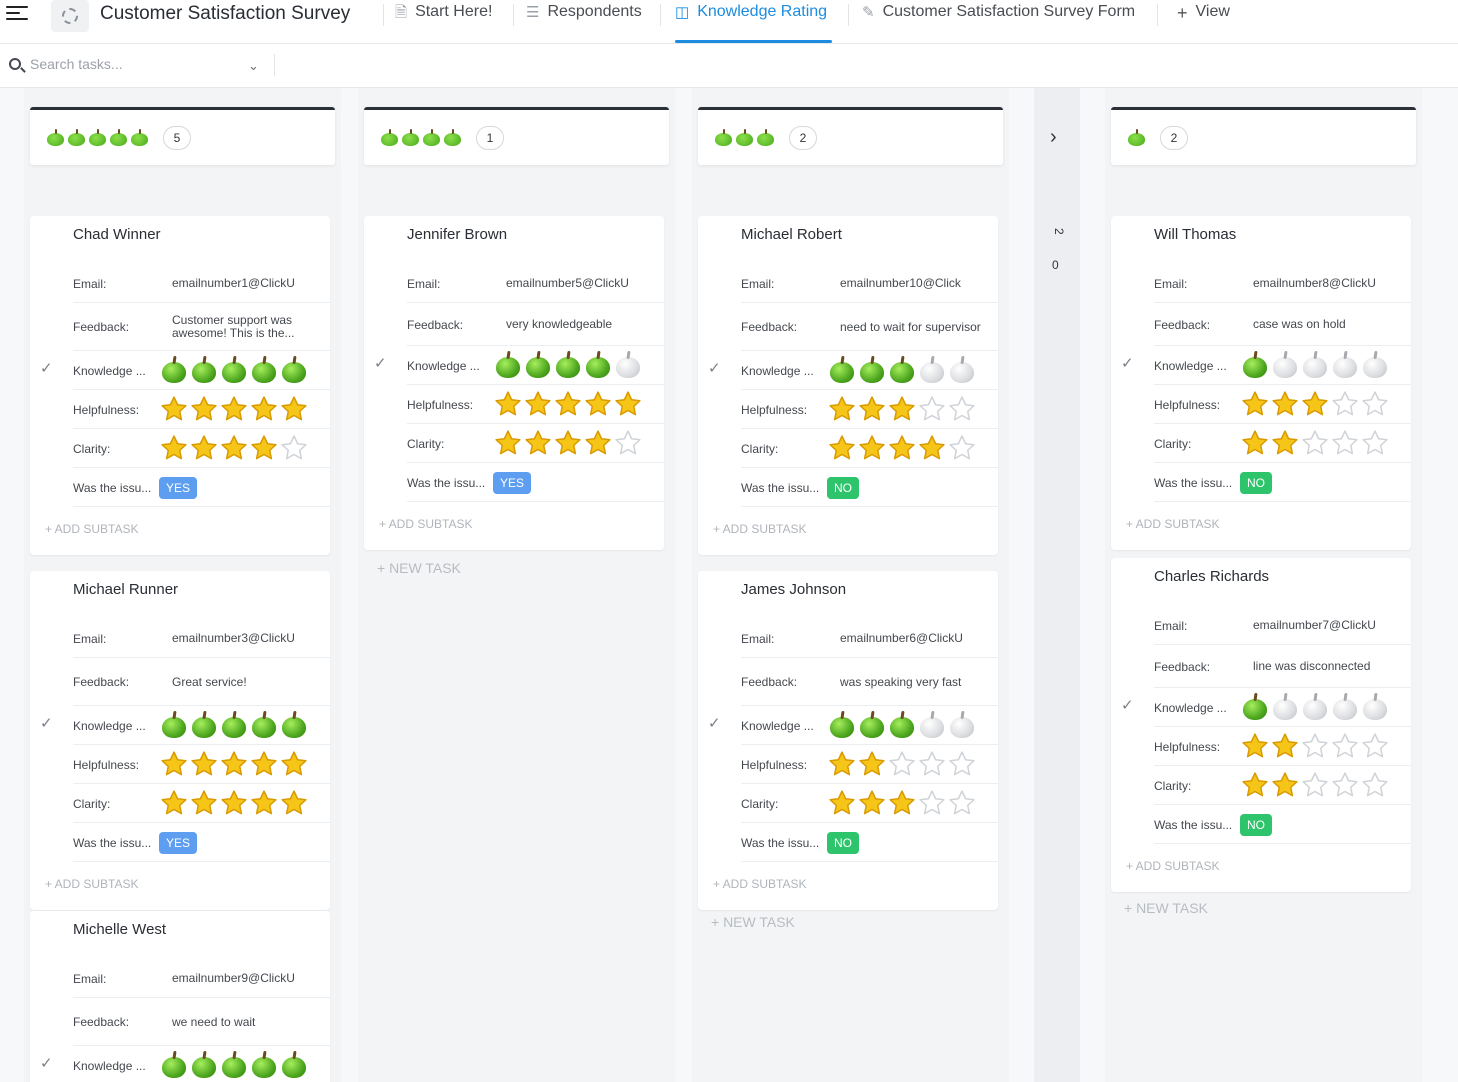 The height and width of the screenshot is (1082, 1458). Describe the element at coordinates (443, 22) in the screenshot. I see `tab-start-here: 🗎 Start Here!` at that location.